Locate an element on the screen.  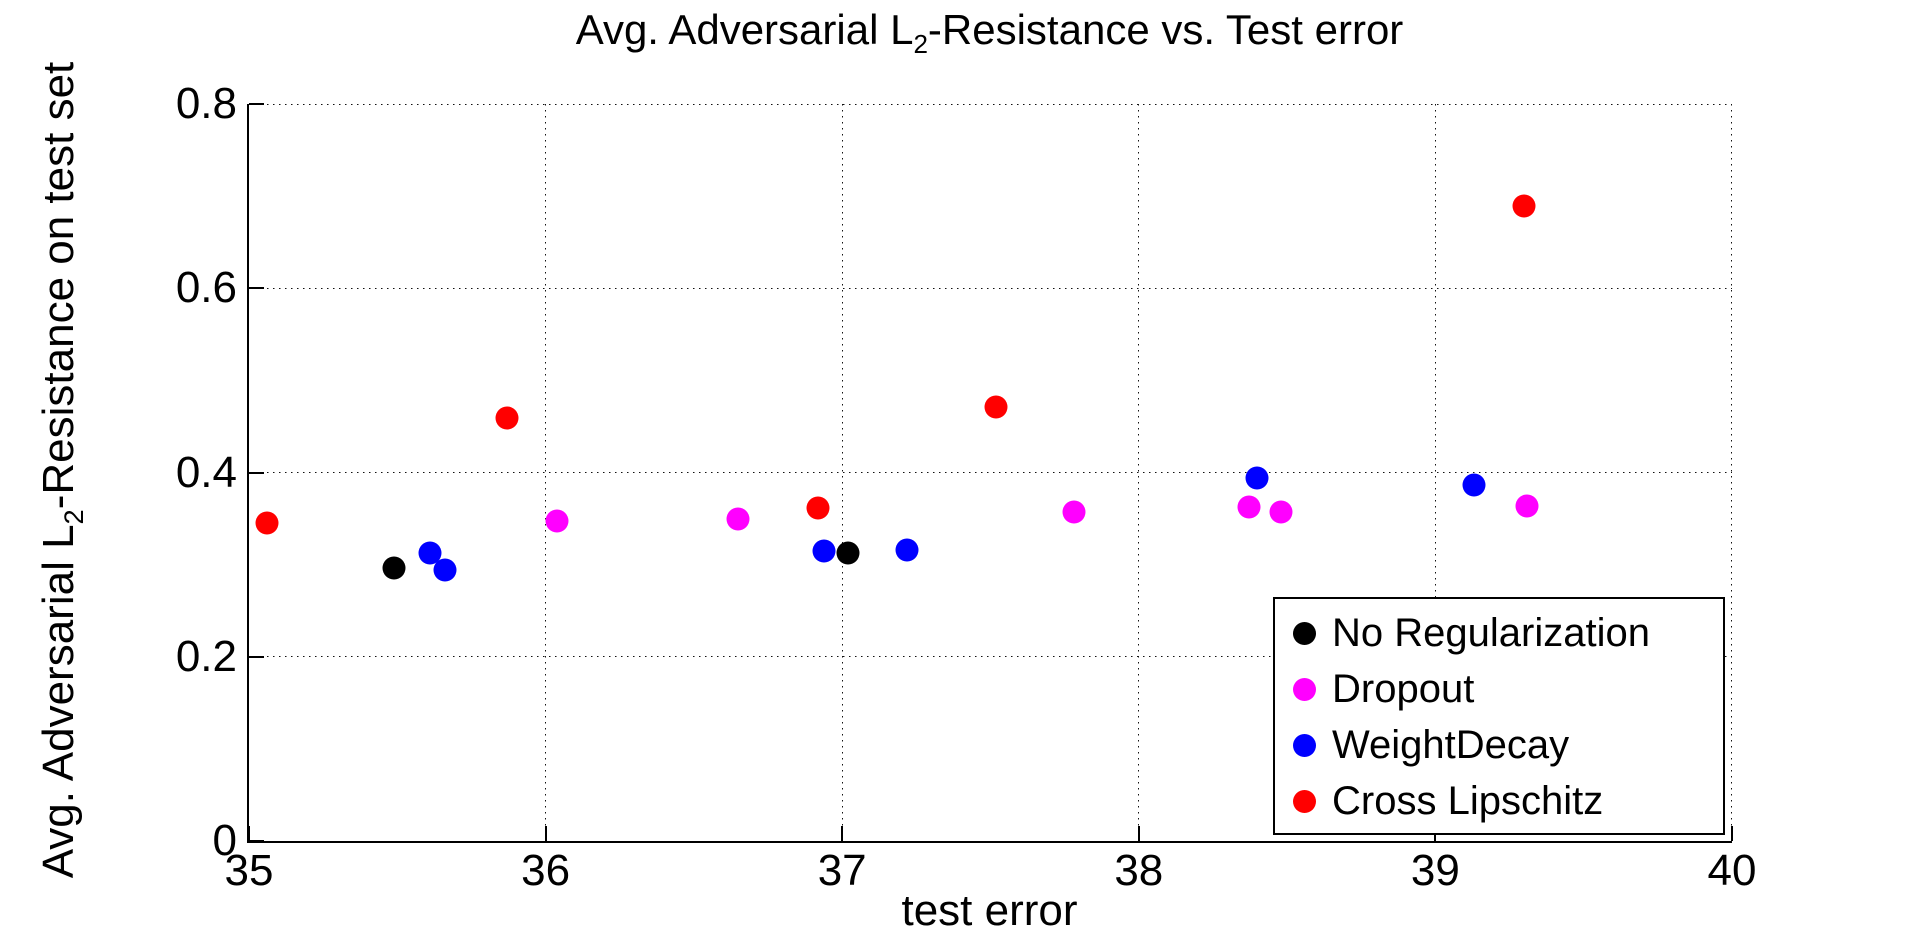
chart-title-suffix: -Resistance vs. Test error is located at coordinates (1165, 29).